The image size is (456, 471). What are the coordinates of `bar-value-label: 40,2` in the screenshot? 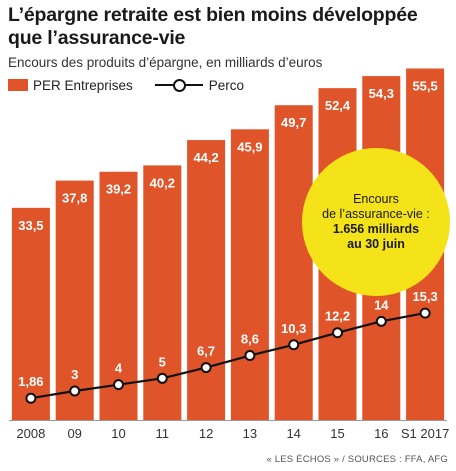 It's located at (162, 182).